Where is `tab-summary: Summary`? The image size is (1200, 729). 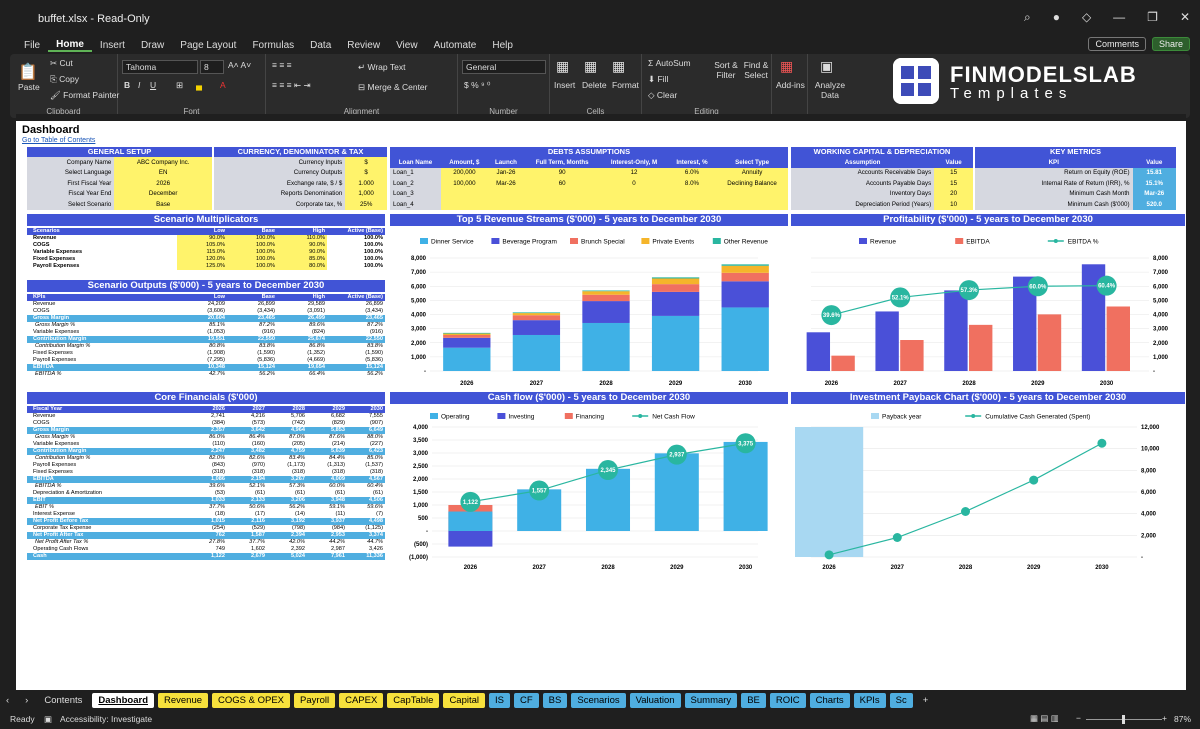
tab-summary: Summary is located at coordinates (711, 700).